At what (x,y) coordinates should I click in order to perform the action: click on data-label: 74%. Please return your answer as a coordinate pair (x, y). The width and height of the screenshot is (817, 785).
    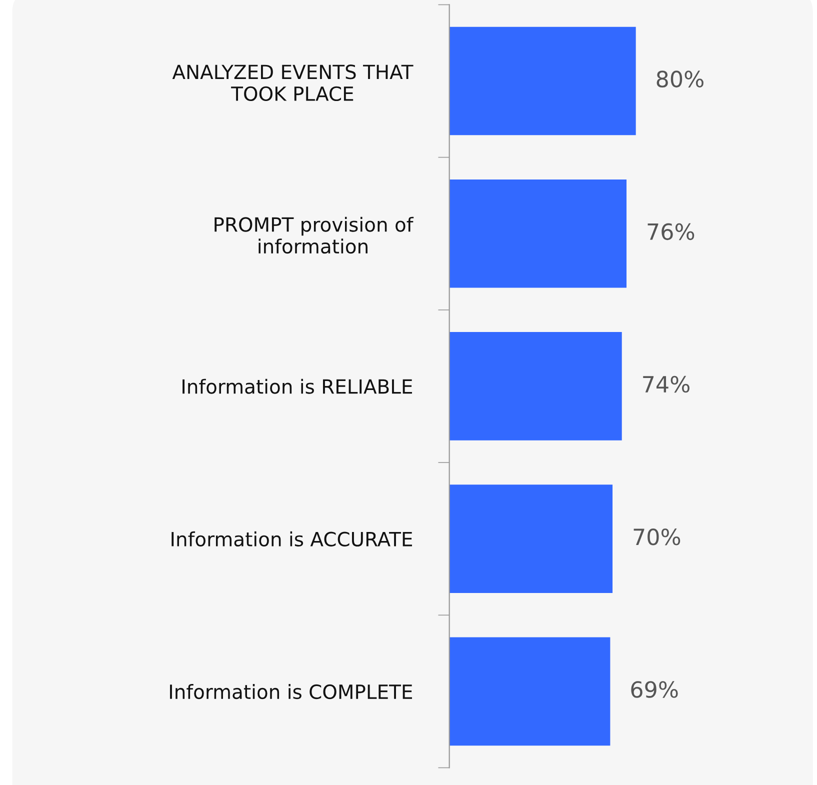
    Looking at the image, I should click on (666, 384).